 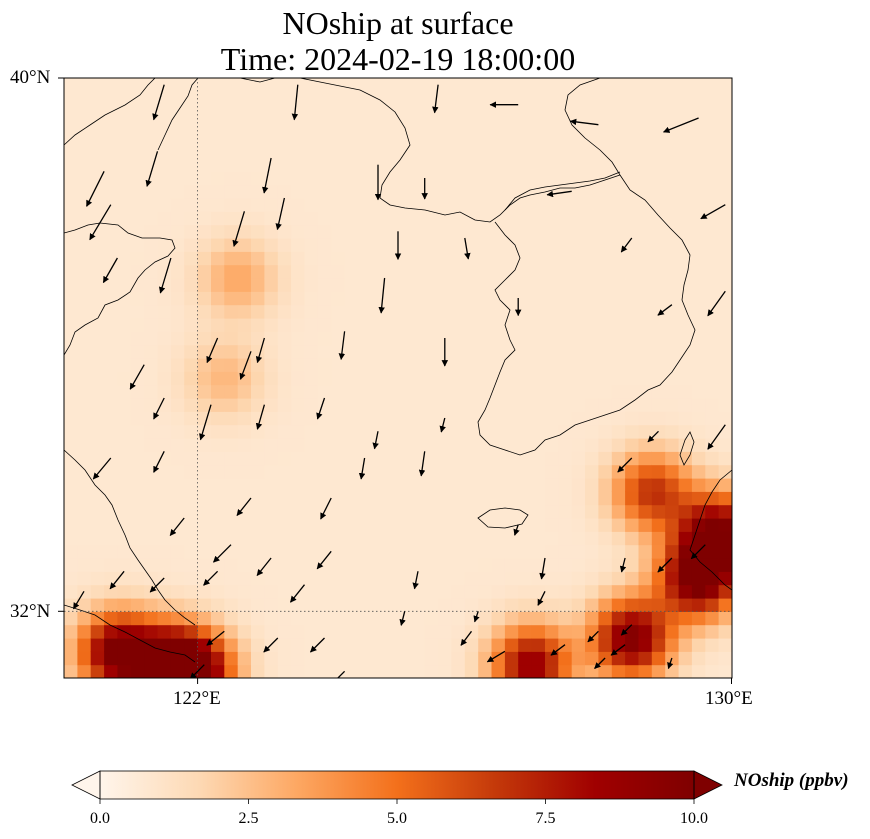 I want to click on coastline-liaodong-peninsula, so click(x=178, y=114).